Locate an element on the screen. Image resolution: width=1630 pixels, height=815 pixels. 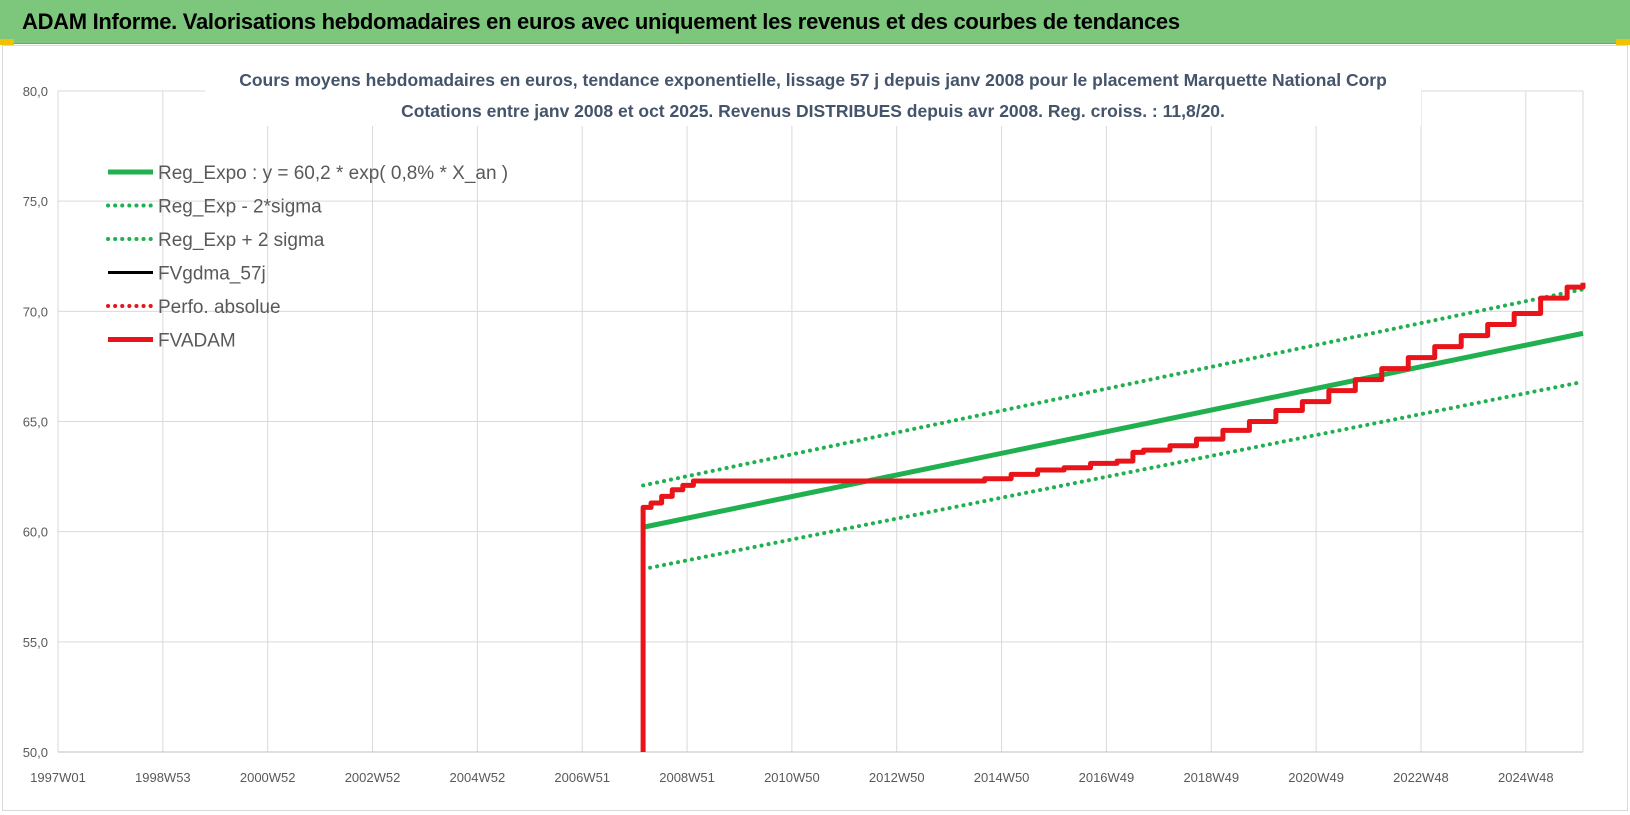
y-tick-label: 70,0 is located at coordinates (35, 311).